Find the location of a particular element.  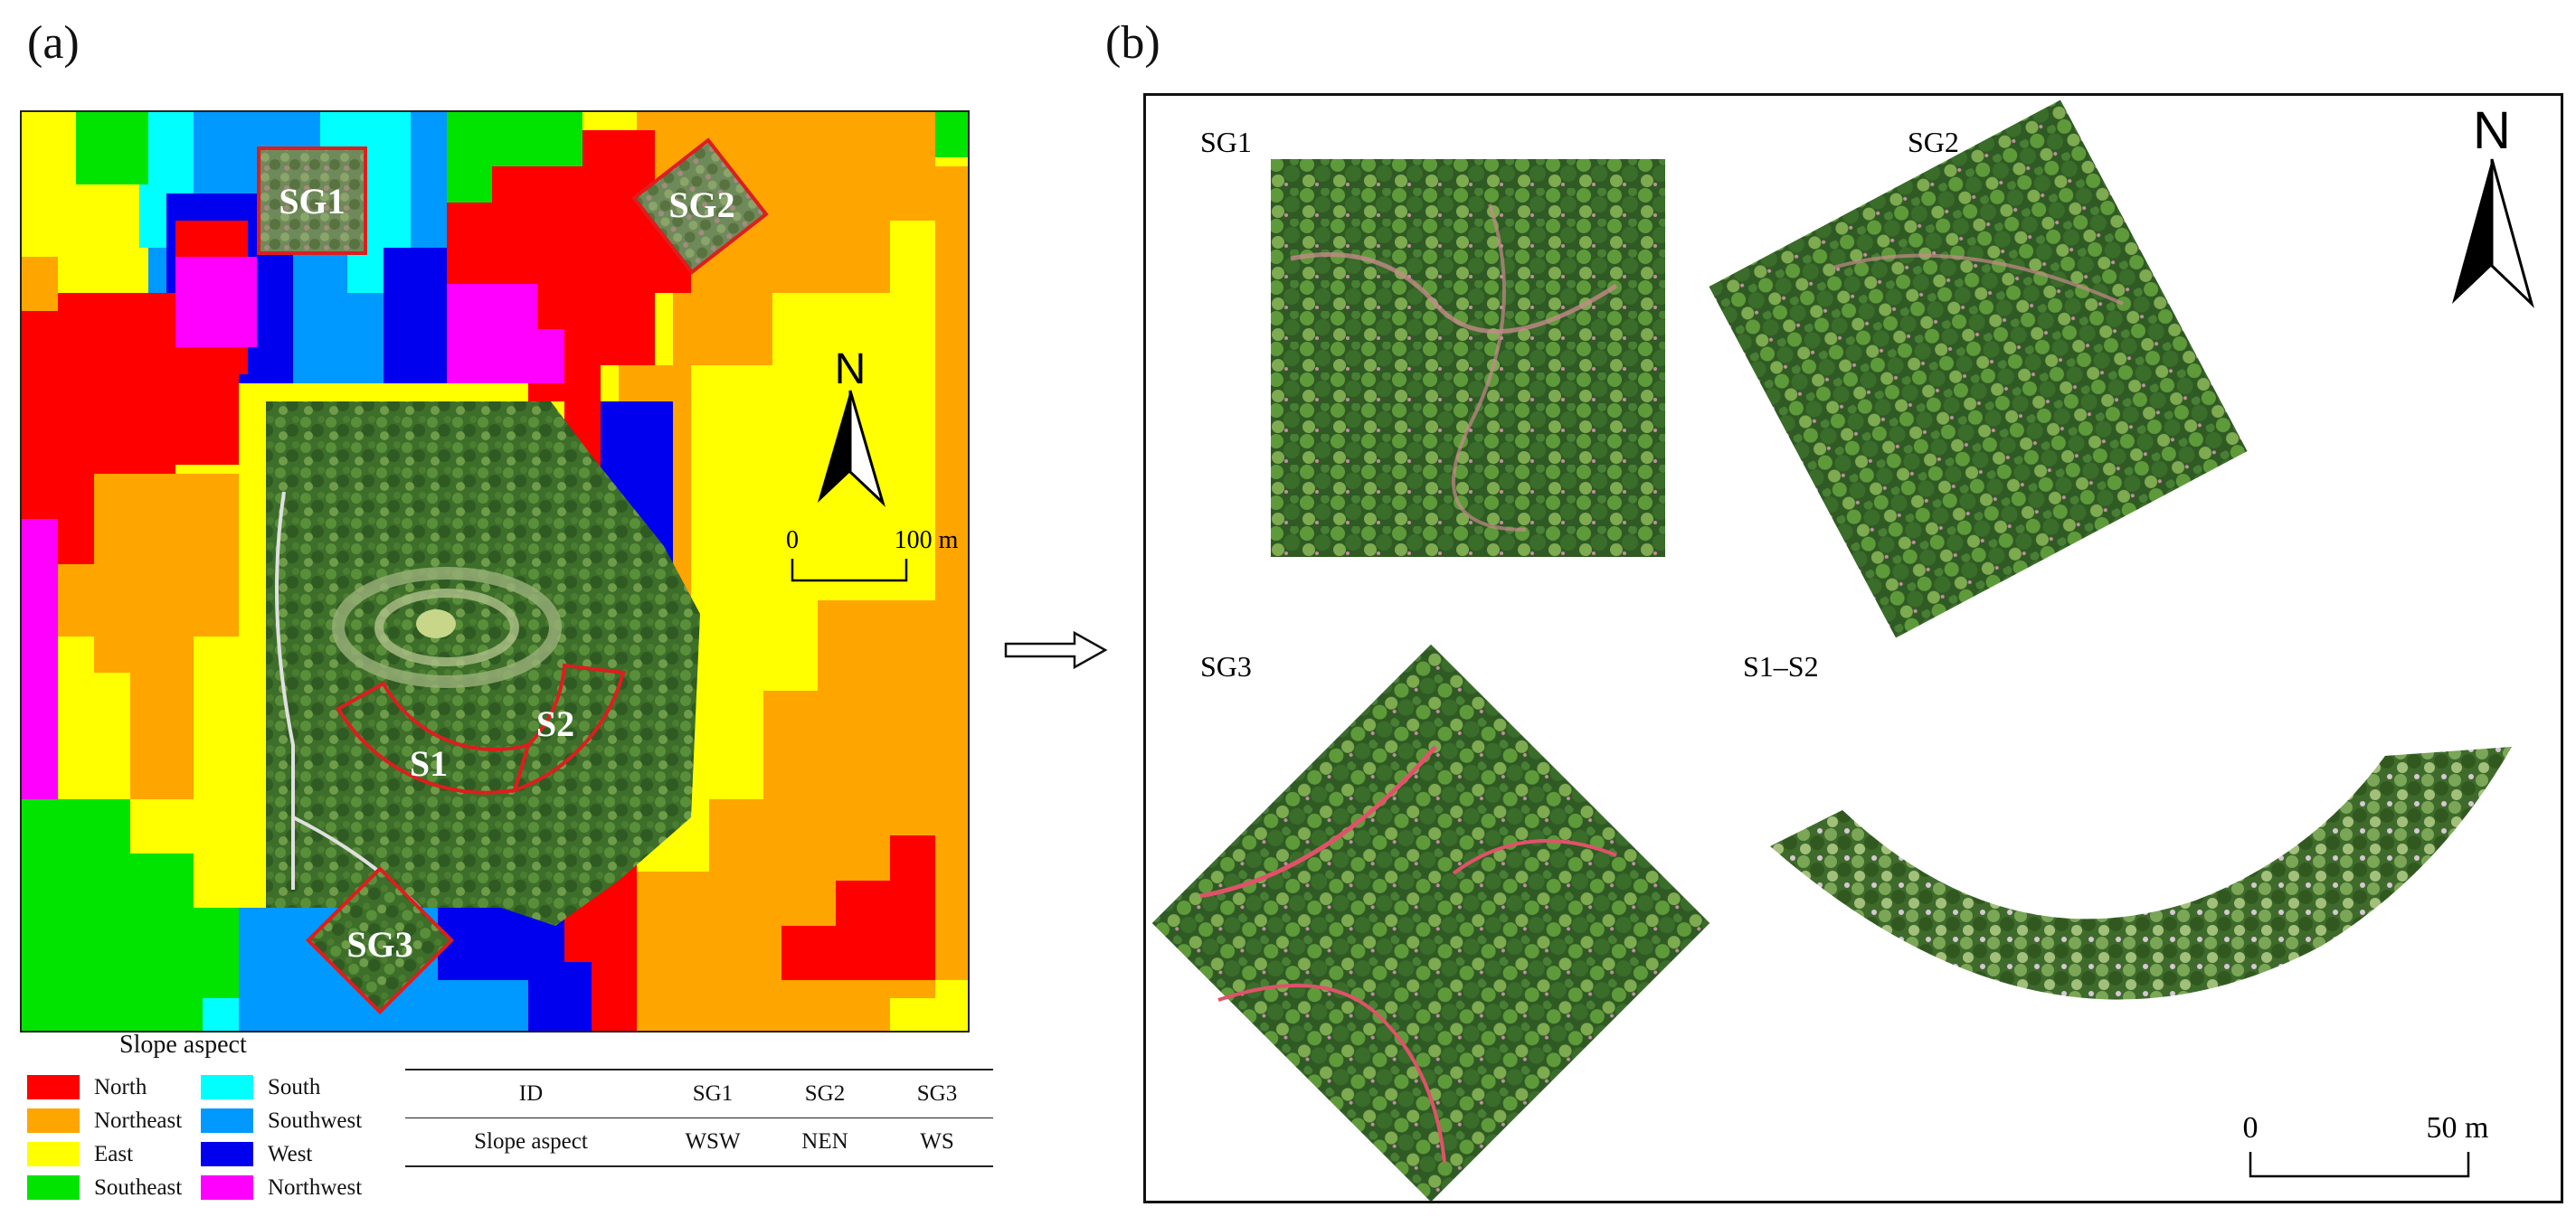

map-label-sg3: SG3 is located at coordinates (379, 944).